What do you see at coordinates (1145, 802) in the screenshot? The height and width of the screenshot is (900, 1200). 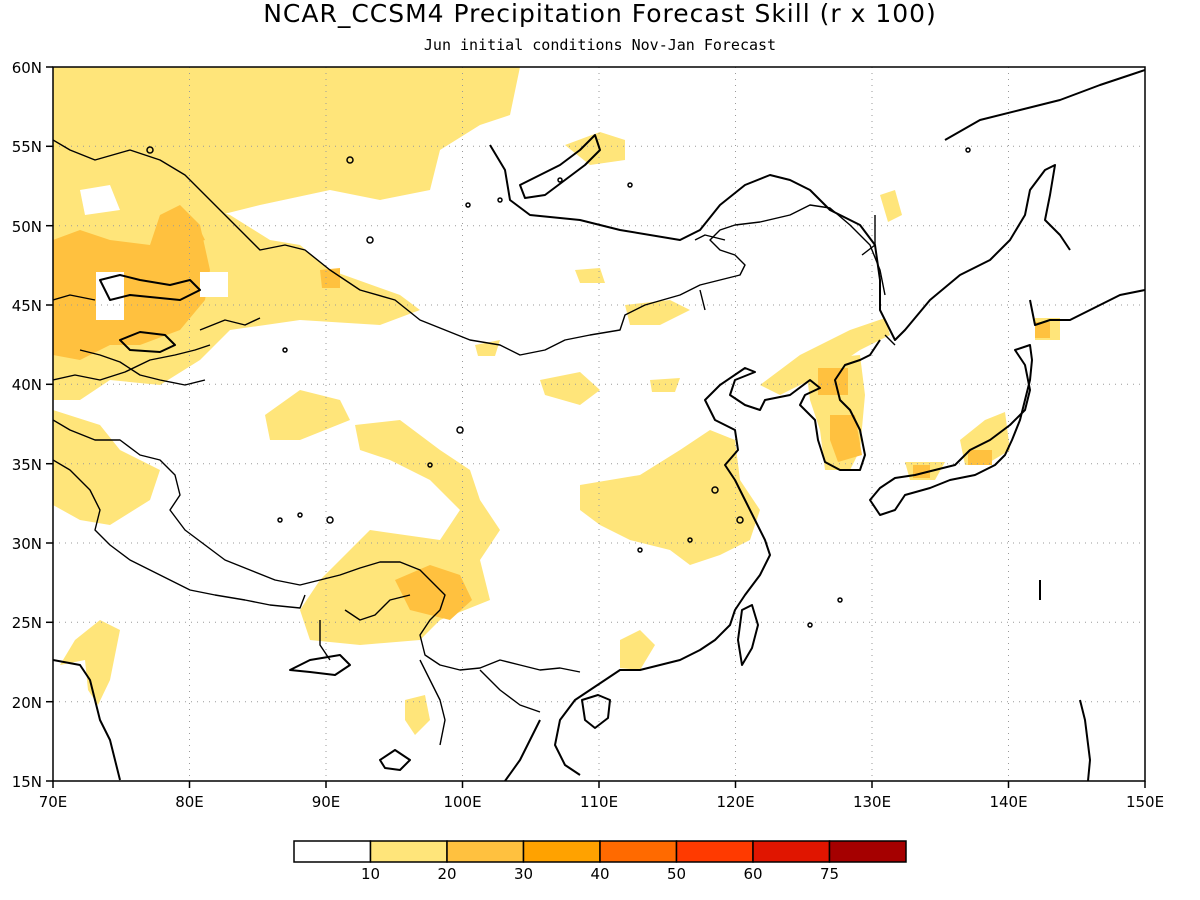 I see `lon-tick-label: 150E` at bounding box center [1145, 802].